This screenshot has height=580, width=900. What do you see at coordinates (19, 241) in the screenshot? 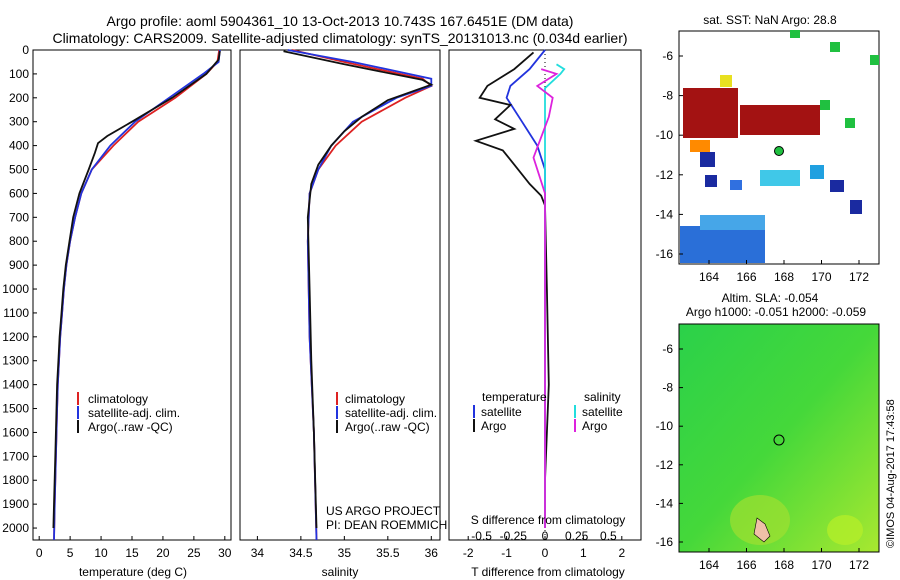
I see `y-tick-label: 800` at bounding box center [19, 241].